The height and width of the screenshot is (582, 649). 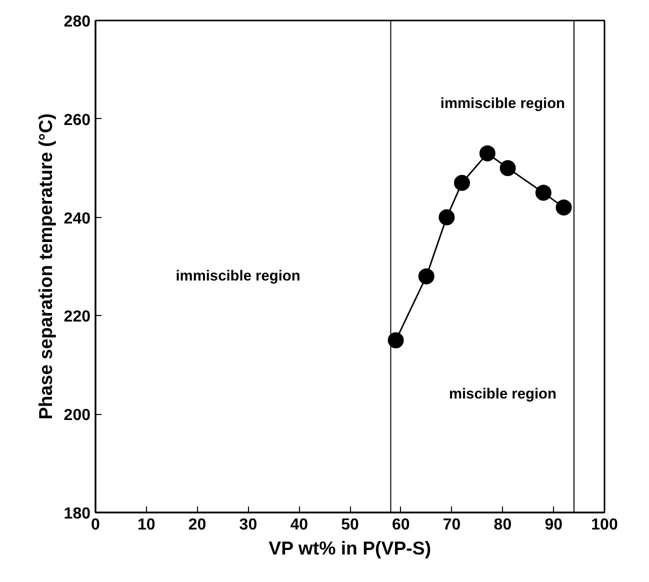 What do you see at coordinates (350, 525) in the screenshot?
I see `x-tick-label: 50` at bounding box center [350, 525].